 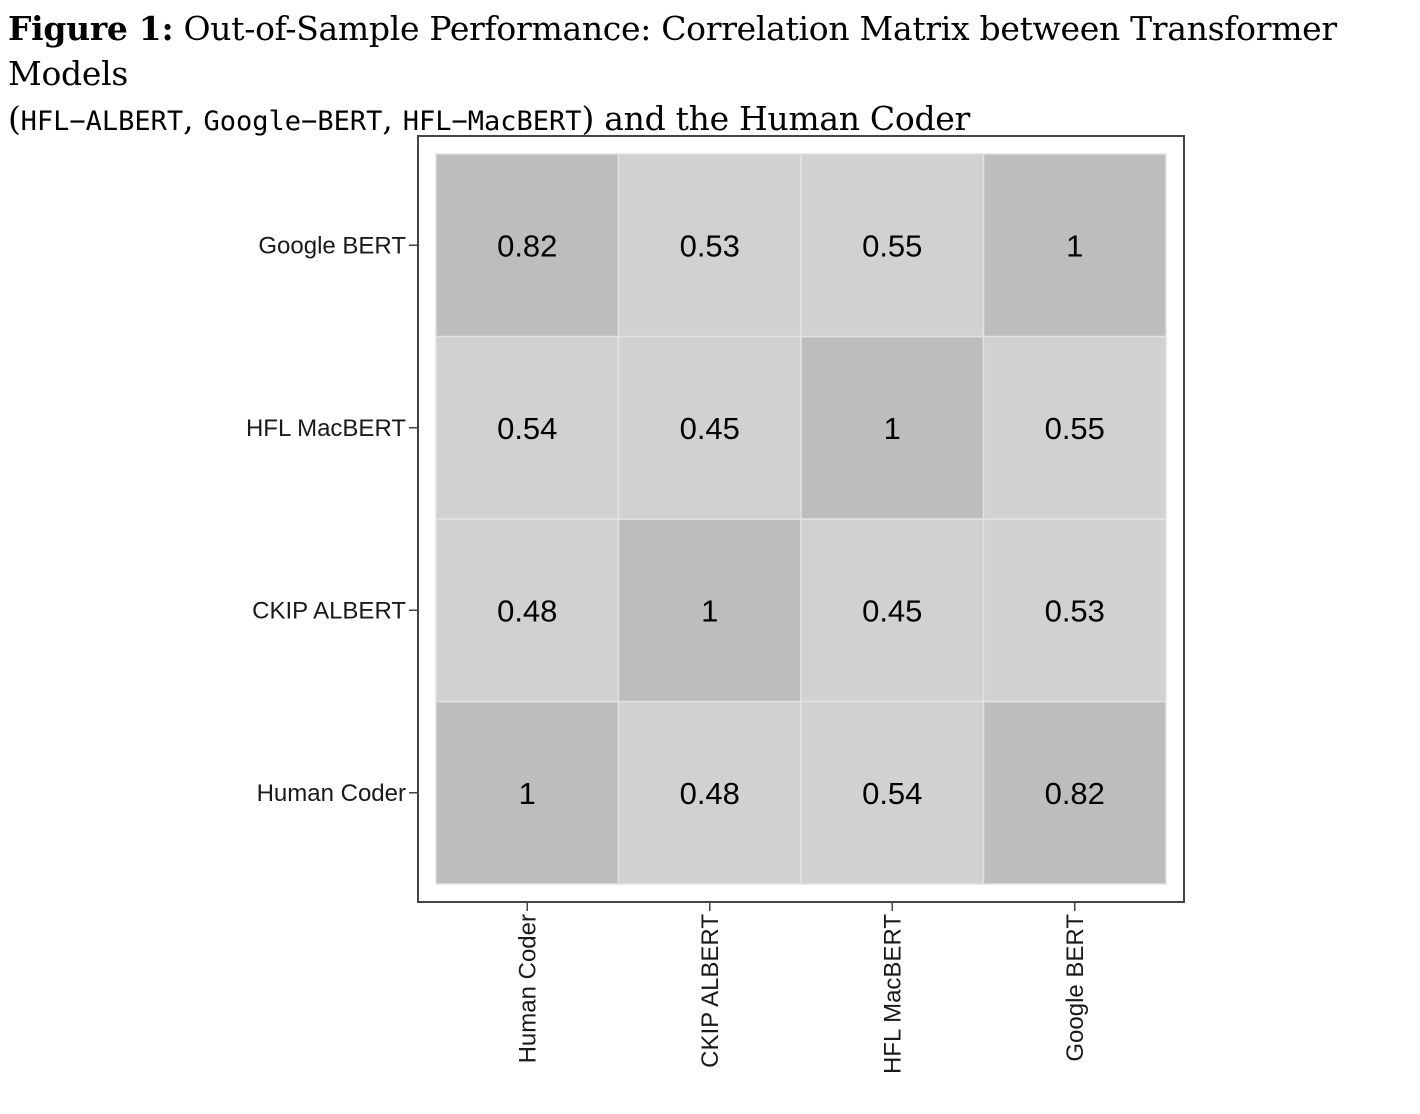 I want to click on caption-paren-open: (, so click(x=14, y=118).